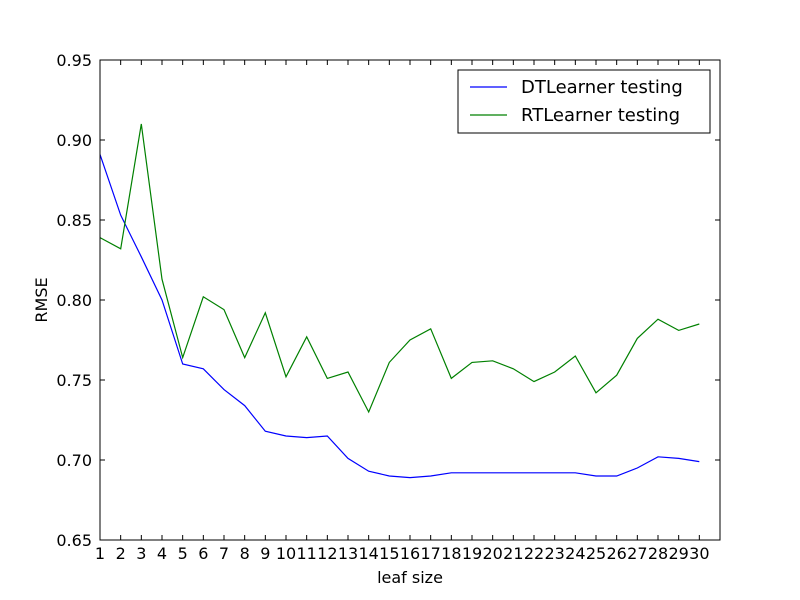  What do you see at coordinates (596, 553) in the screenshot?
I see `x-tick-label: 25` at bounding box center [596, 553].